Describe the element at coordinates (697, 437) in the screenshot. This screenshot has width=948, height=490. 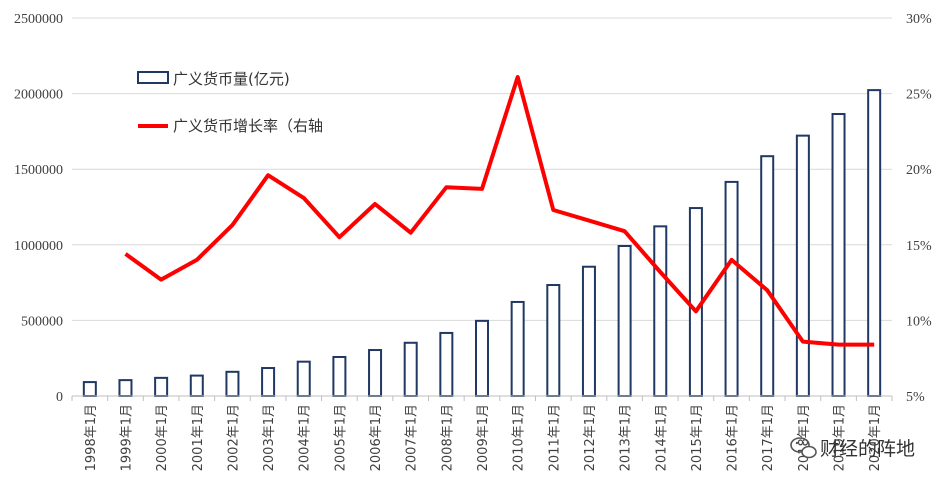
I see `x-tick-label: 2015年1月` at that location.